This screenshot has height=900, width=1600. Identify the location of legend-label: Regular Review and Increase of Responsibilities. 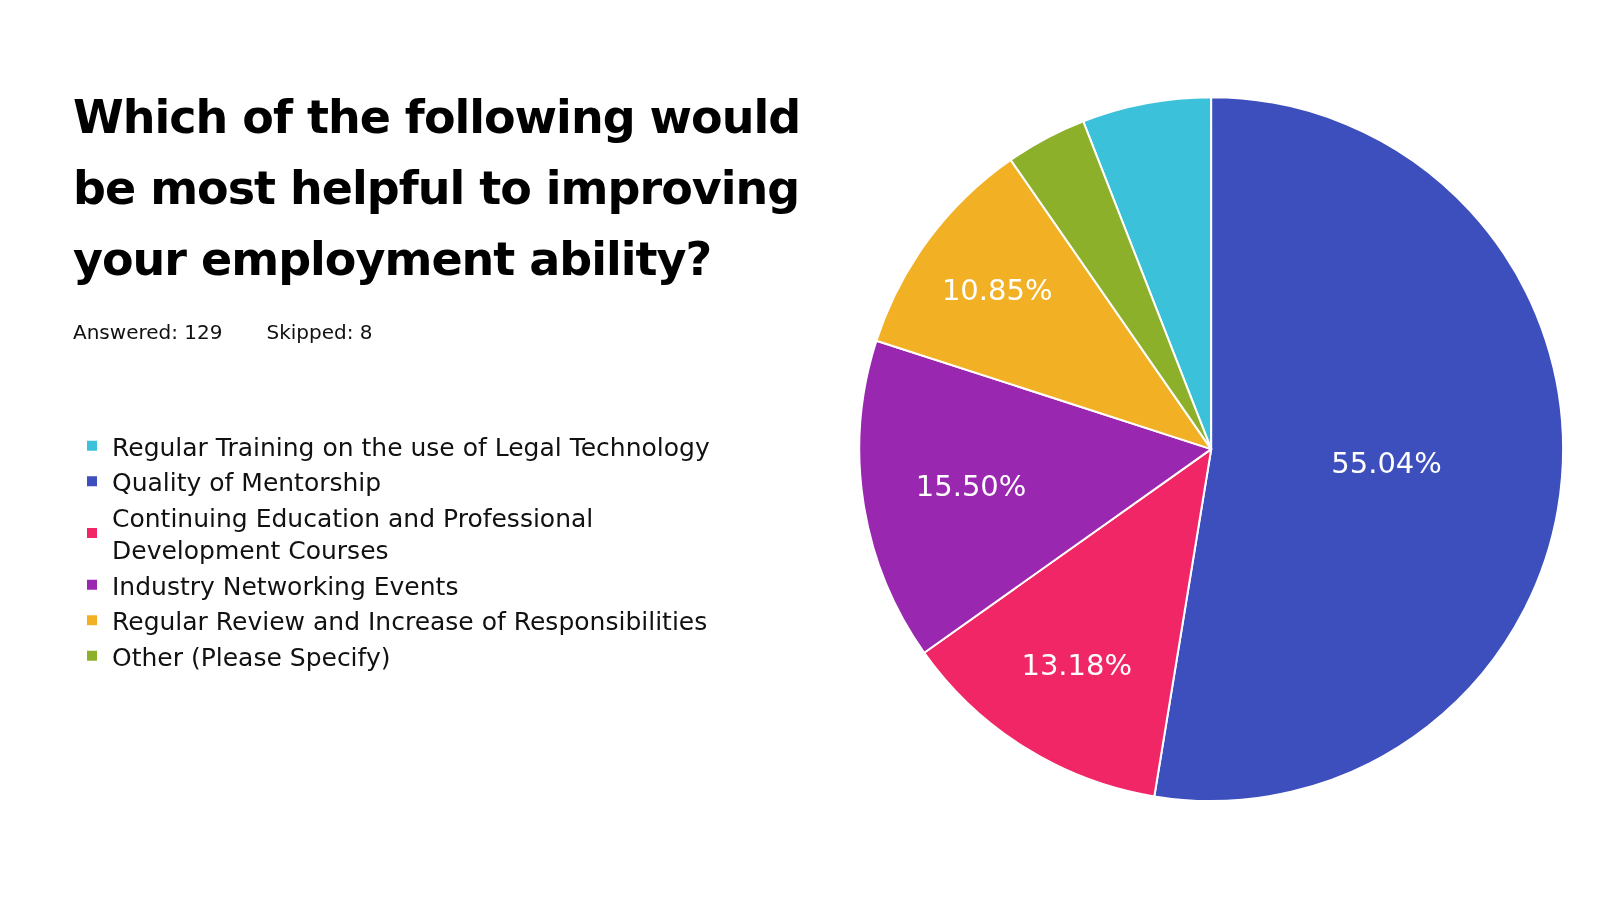
(410, 621).